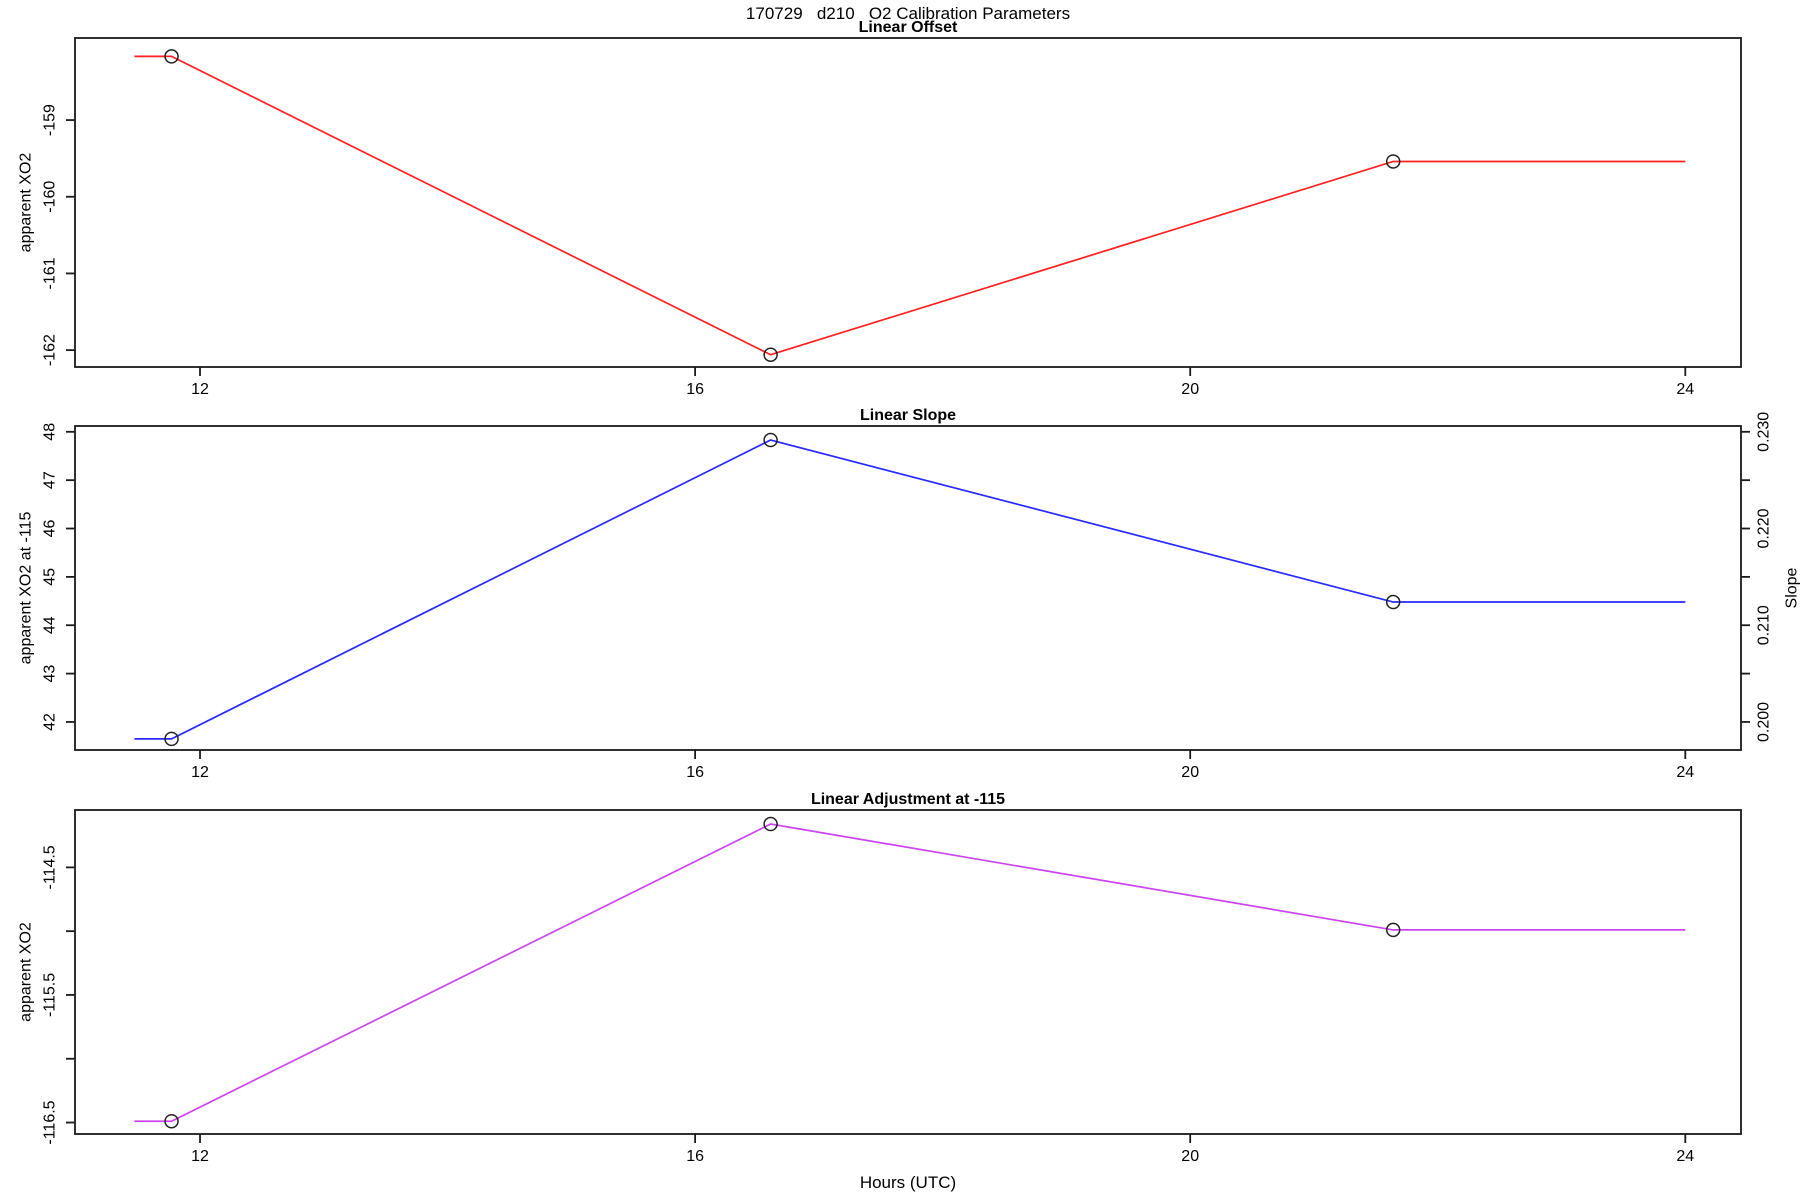  I want to click on x-axis-label: Hours (UTC), so click(908, 1182).